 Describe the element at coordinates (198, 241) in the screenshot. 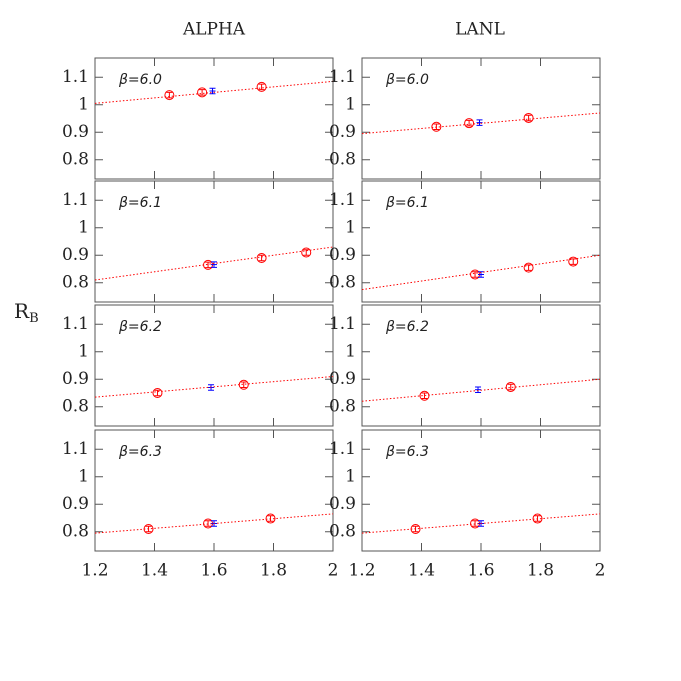

I see `panel: 0.8 0.9 1 1.1 β=6.1` at that location.